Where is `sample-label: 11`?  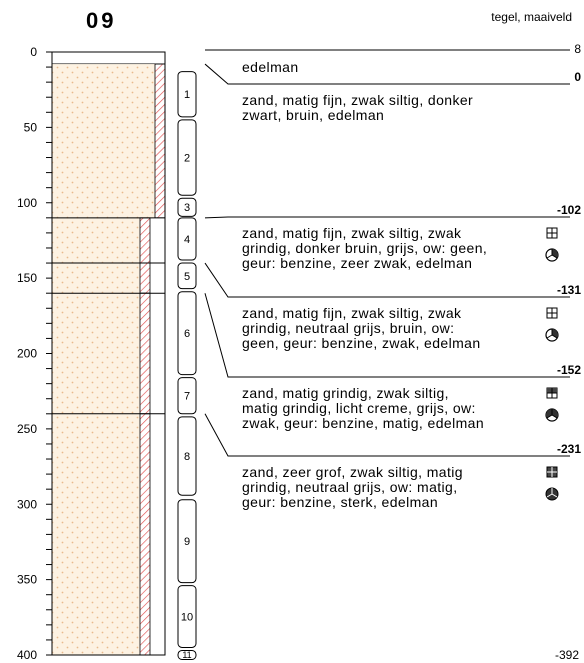
sample-label: 11 is located at coordinates (186, 655).